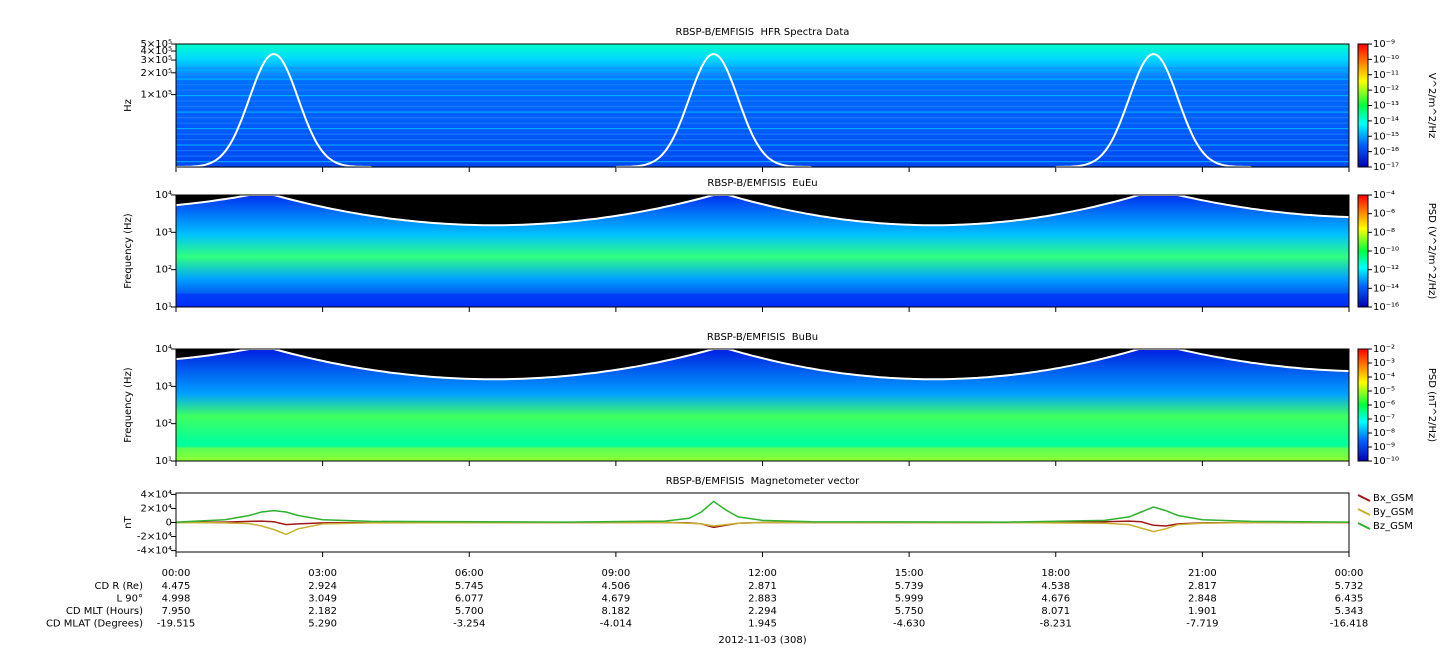  Describe the element at coordinates (322, 611) in the screenshot. I see `ephemeris-value: 2.182` at that location.